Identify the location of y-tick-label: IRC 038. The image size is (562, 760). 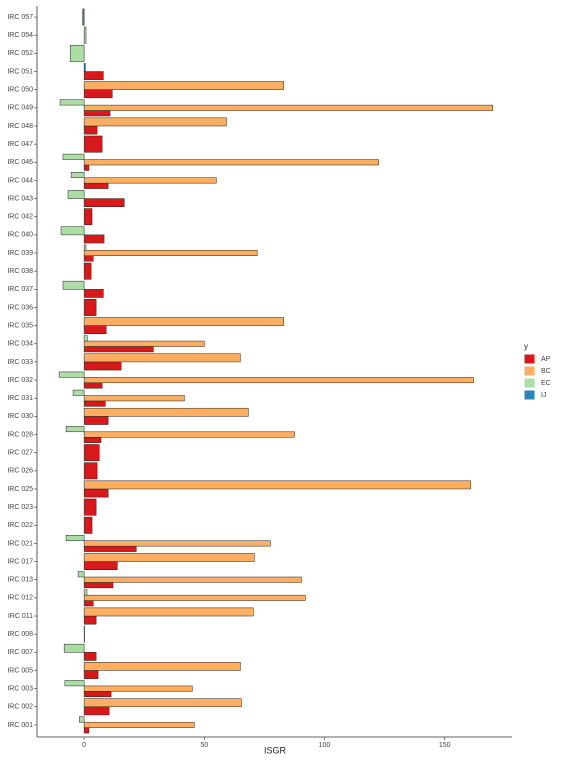
(20, 271).